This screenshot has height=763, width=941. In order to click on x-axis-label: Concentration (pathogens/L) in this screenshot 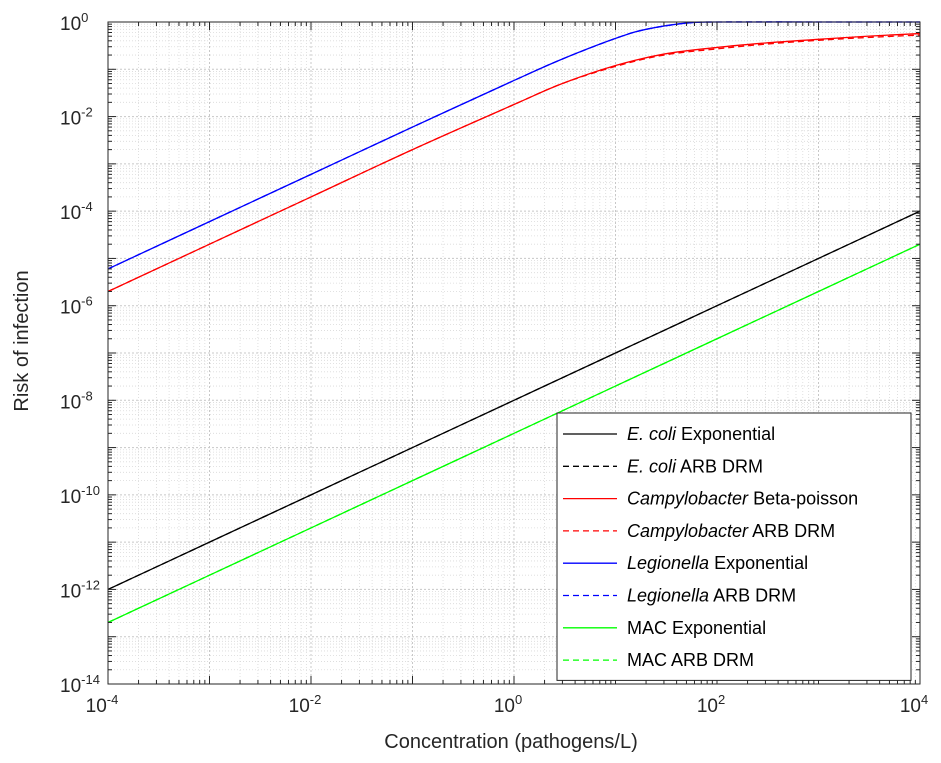, I will do `click(511, 742)`.